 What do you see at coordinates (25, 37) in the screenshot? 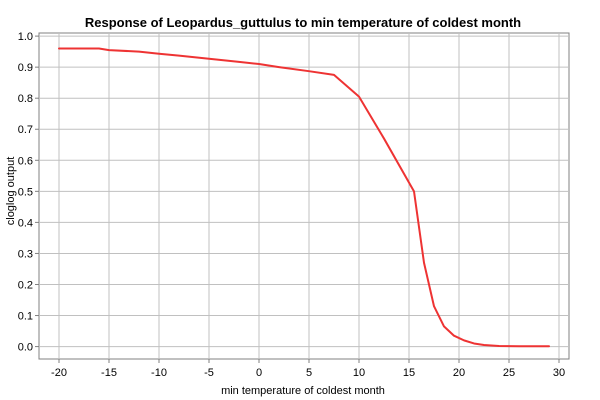
I see `y-tick-label: 1.0` at bounding box center [25, 37].